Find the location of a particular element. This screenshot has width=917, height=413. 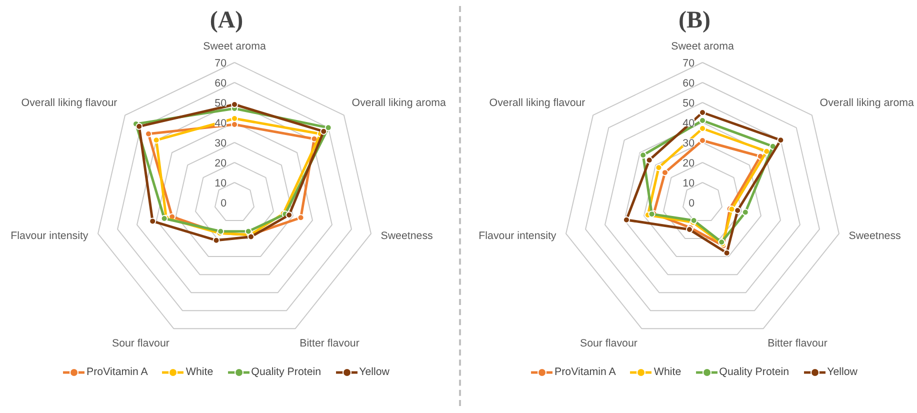

chart-title: (B) is located at coordinates (694, 21).